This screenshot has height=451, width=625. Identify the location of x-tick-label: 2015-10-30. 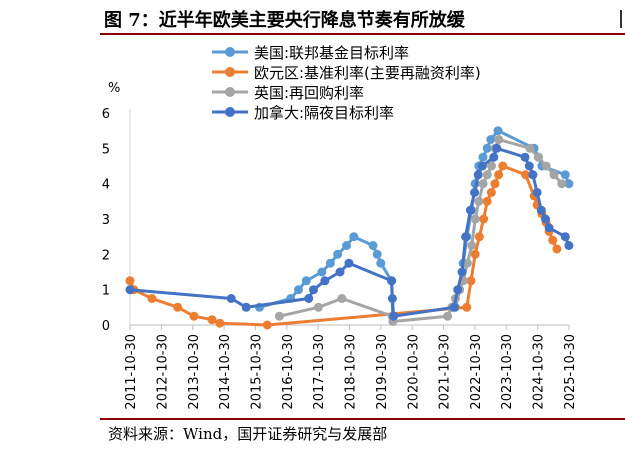
(256, 372).